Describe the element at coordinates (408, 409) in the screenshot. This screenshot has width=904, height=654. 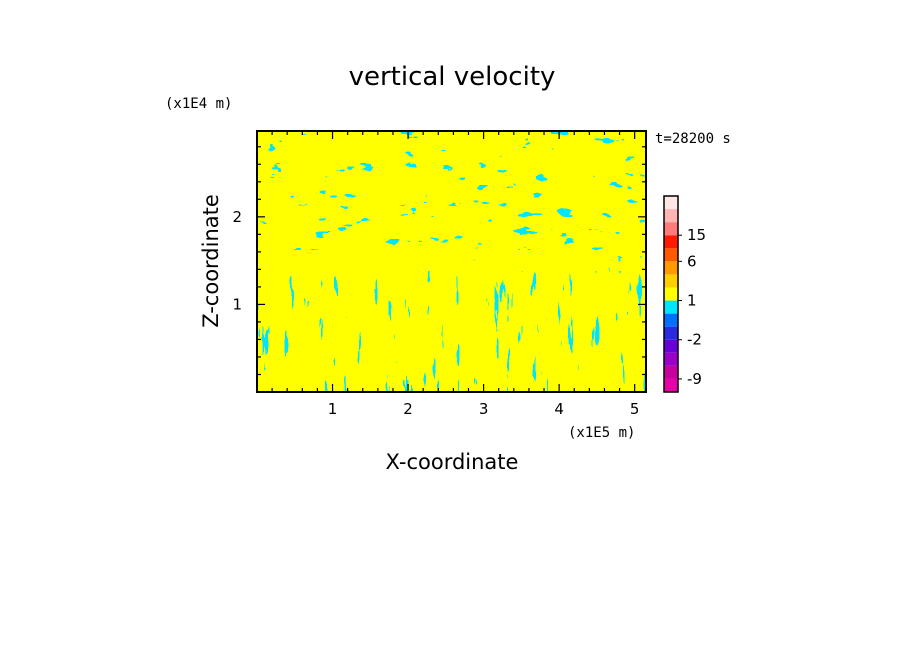
I see `x-tick-label: 2` at that location.